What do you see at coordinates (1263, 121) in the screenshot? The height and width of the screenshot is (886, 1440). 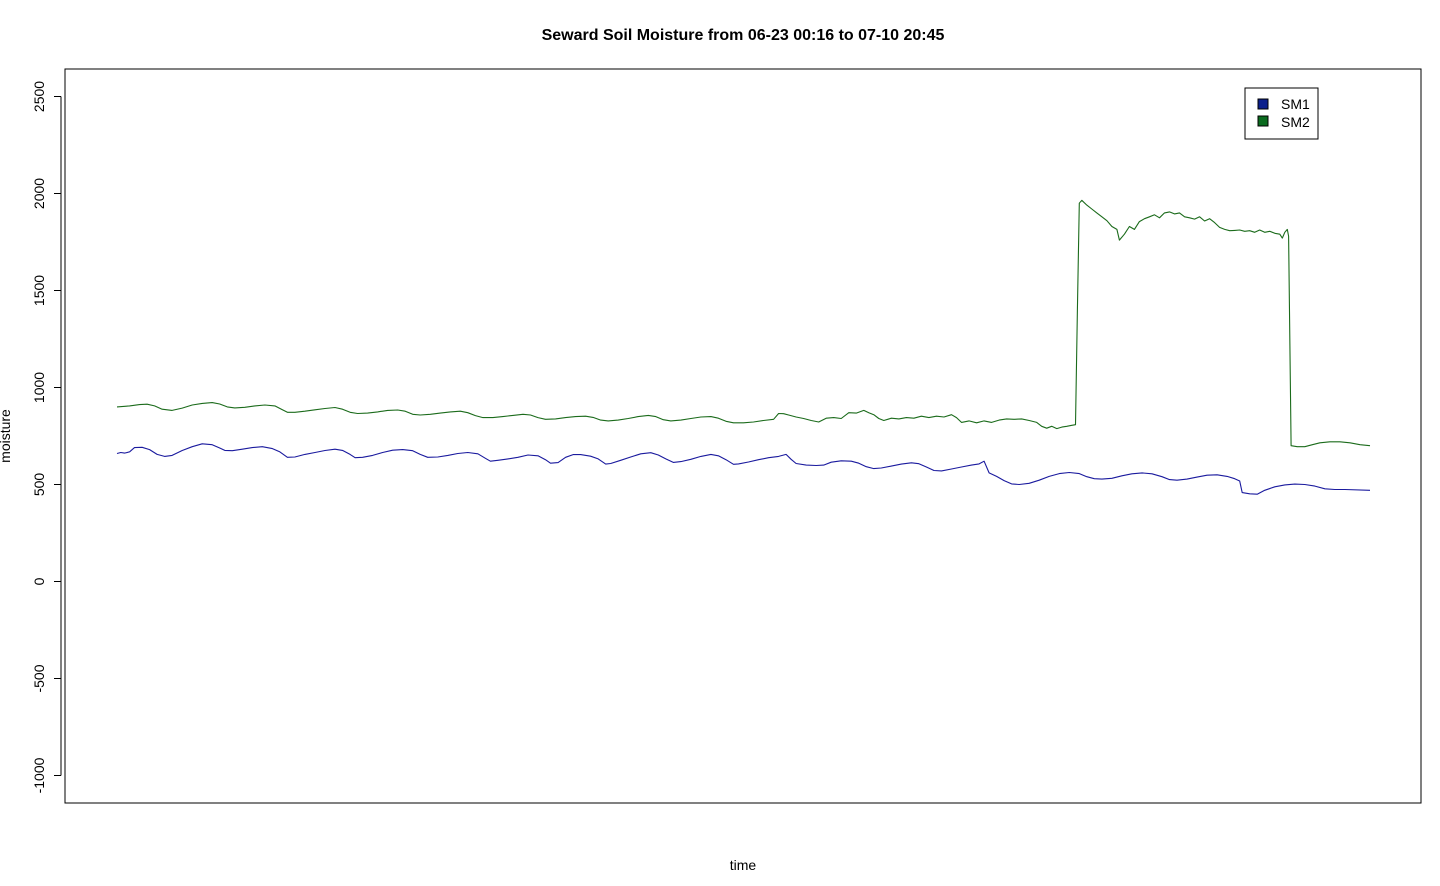 I see `legend-swatch-sm2` at bounding box center [1263, 121].